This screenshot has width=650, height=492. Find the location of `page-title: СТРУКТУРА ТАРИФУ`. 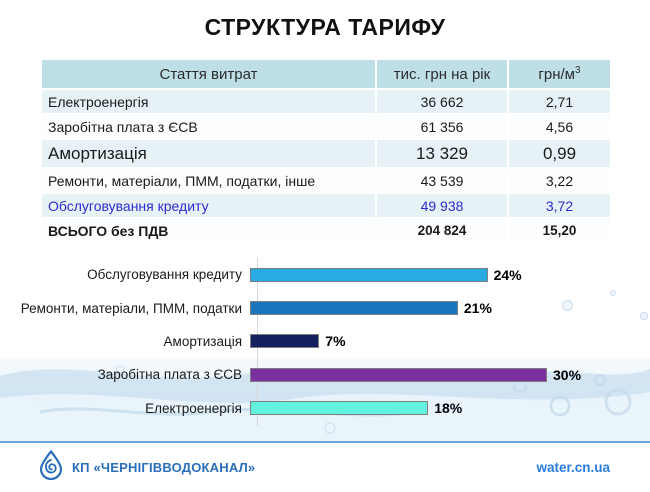

page-title: СТРУКТУРА ТАРИФУ is located at coordinates (325, 27).